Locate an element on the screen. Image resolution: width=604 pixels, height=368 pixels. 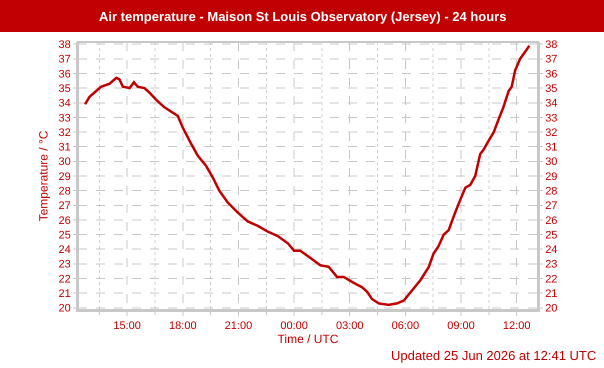
y-tick-label: 27 is located at coordinates (64, 206).